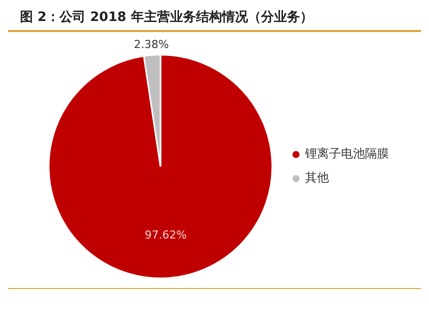 The height and width of the screenshot is (319, 429). Describe the element at coordinates (317, 177) in the screenshot. I see `legend-label: 其他` at that location.